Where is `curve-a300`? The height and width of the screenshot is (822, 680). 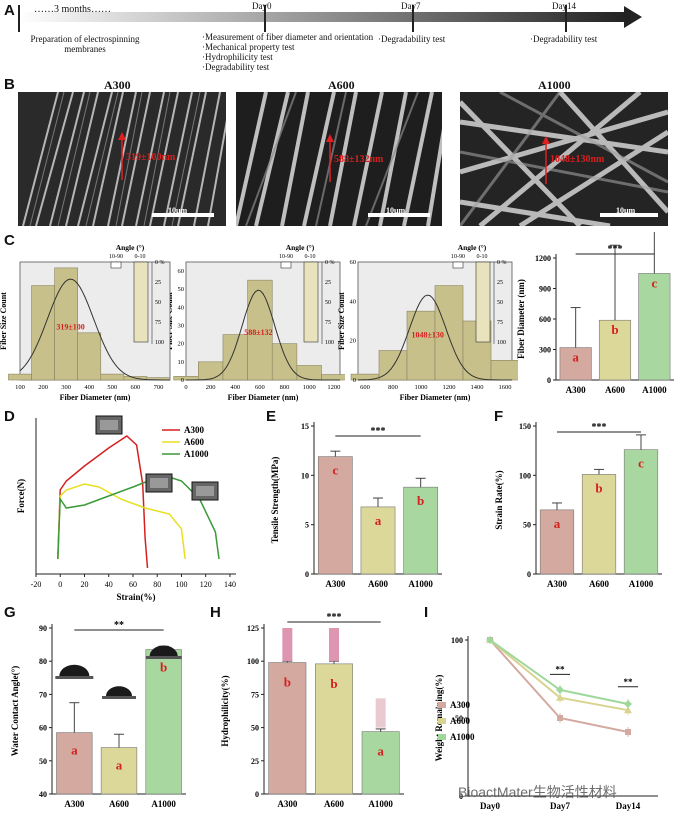
curve-a300 is located at coordinates (103, 502).